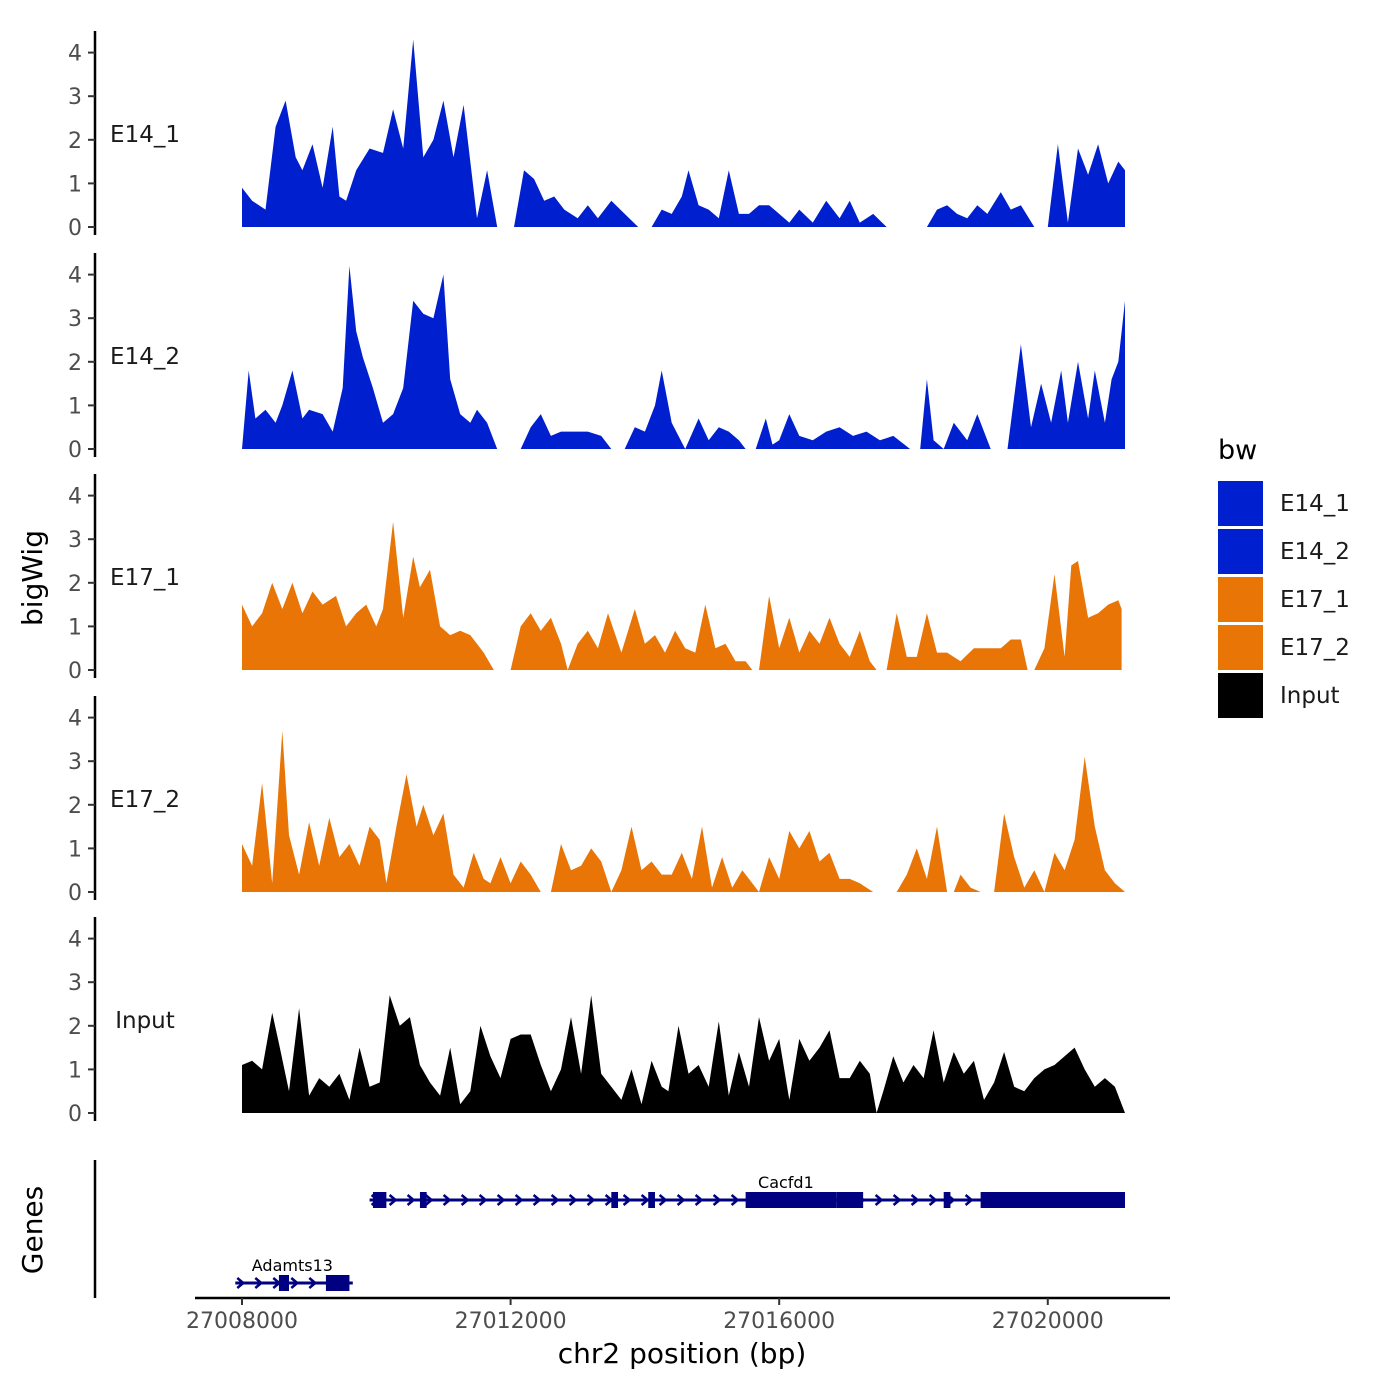  Describe the element at coordinates (511, 1321) in the screenshot. I see `x-tick-label: 27012000` at that location.